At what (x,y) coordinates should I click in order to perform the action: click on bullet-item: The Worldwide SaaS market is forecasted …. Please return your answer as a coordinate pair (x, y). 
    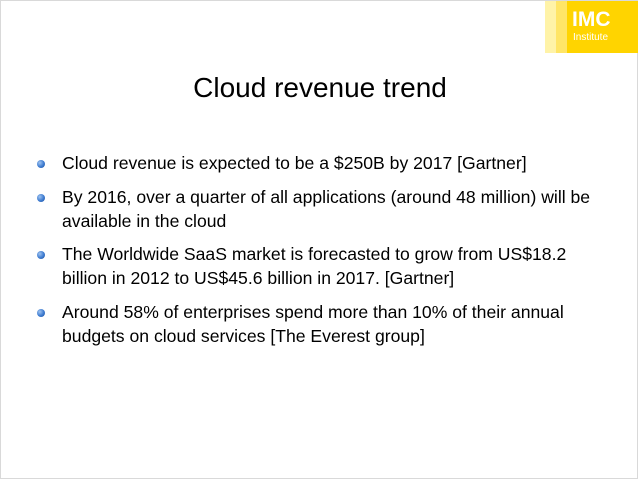
    Looking at the image, I should click on (317, 266).